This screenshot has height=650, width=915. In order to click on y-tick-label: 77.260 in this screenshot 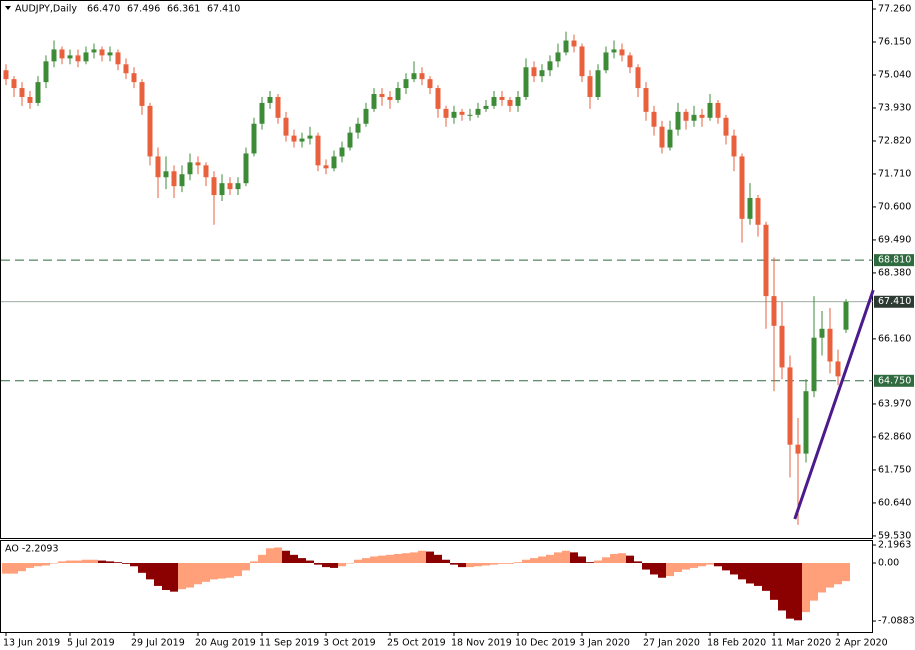, I will do `click(894, 9)`.